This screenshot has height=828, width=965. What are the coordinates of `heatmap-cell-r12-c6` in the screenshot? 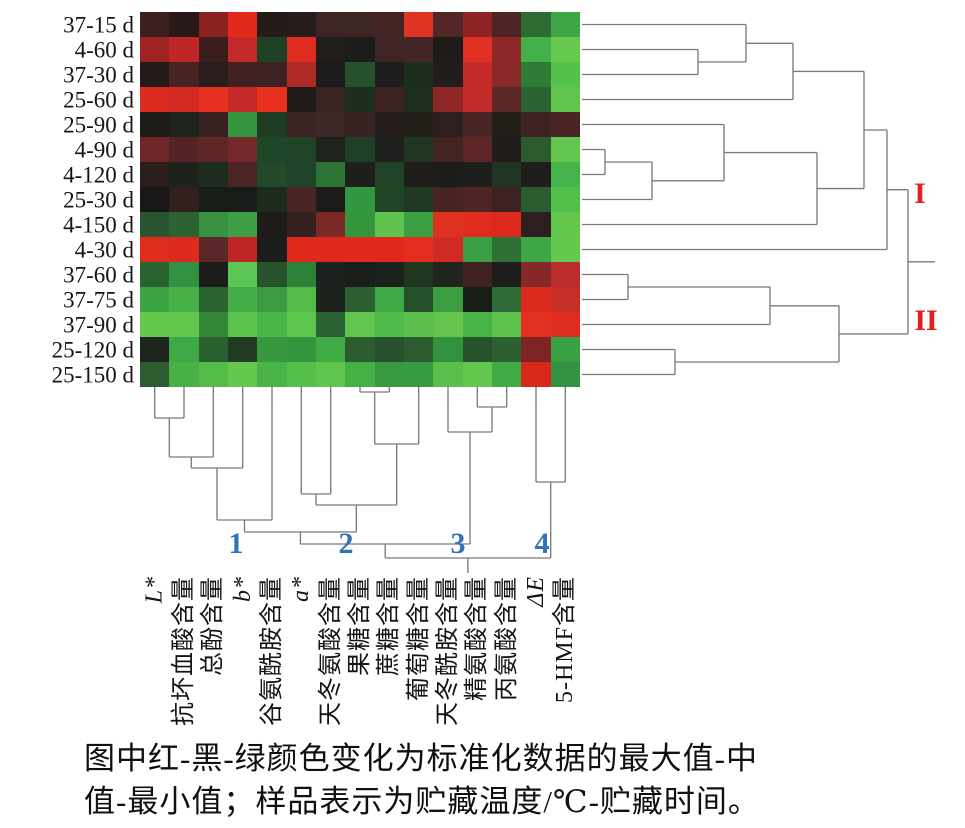 It's located at (301, 299).